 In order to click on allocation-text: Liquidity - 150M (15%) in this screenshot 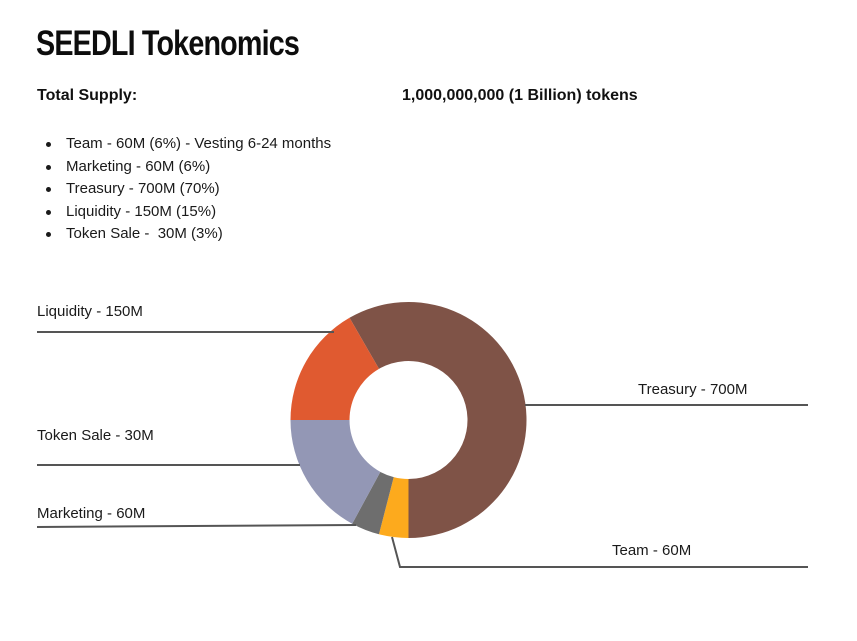, I will do `click(141, 211)`.